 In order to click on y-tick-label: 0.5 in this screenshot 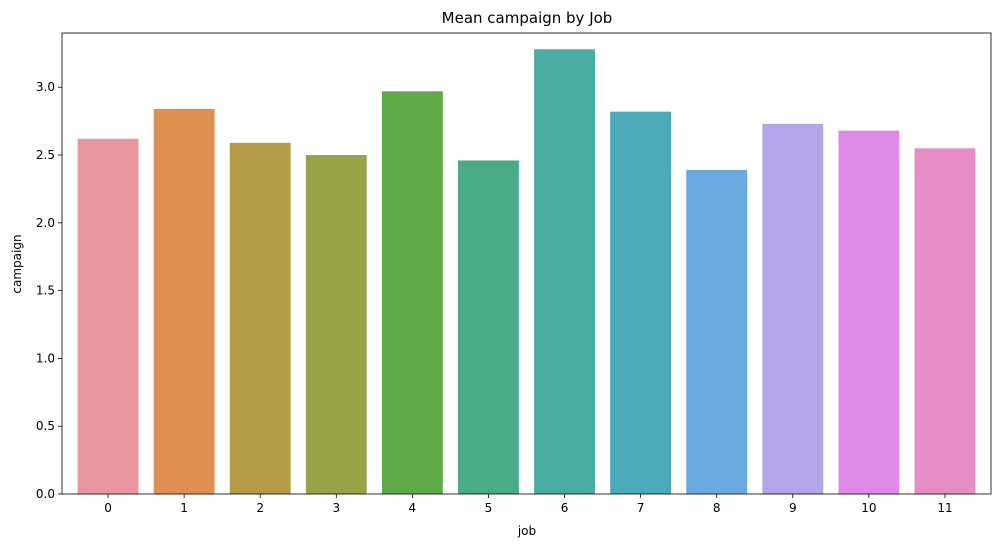, I will do `click(45, 426)`.